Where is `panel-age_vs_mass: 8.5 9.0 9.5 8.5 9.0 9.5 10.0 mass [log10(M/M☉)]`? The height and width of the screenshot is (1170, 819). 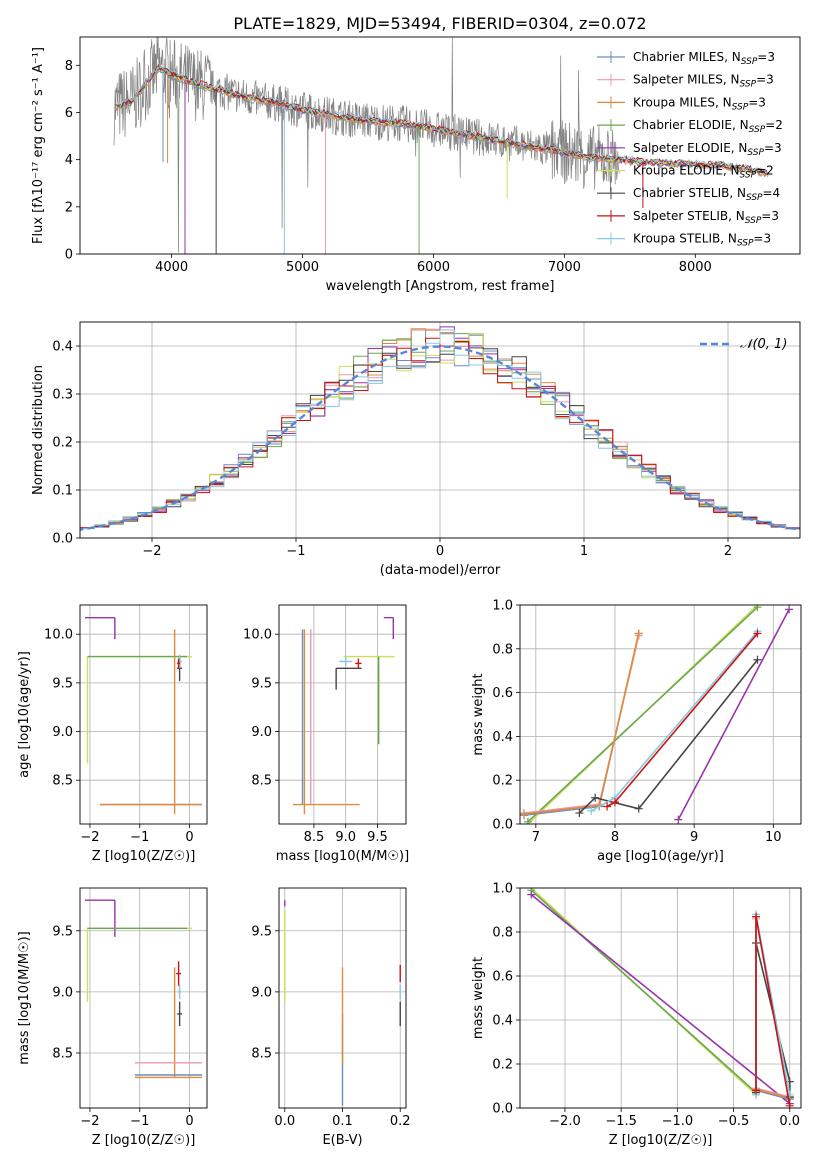
panel-age_vs_mass: 8.5 9.0 9.5 8.5 9.0 9.5 10.0 mass [log10(M/M☉)] is located at coordinates (326, 734).